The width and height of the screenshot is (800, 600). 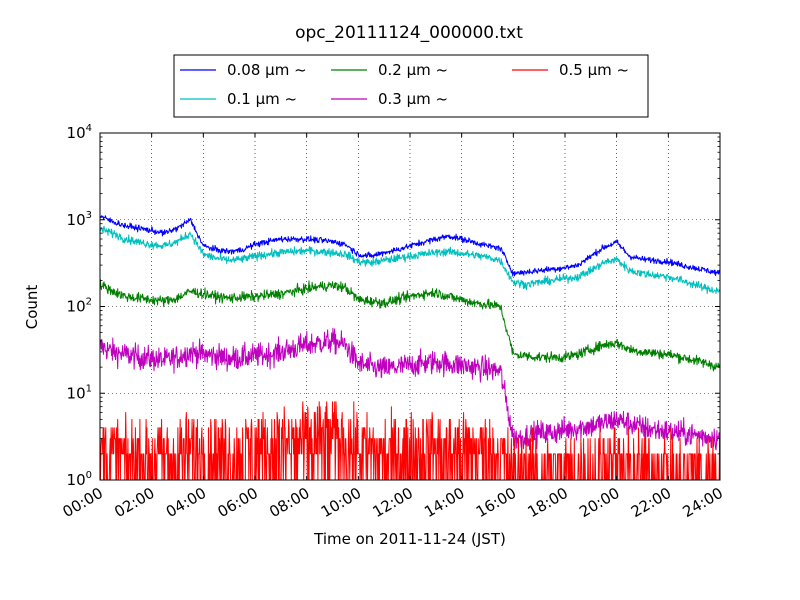 I want to click on x-axis-label: Time on 2011-11-24 (JST), so click(x=409, y=539).